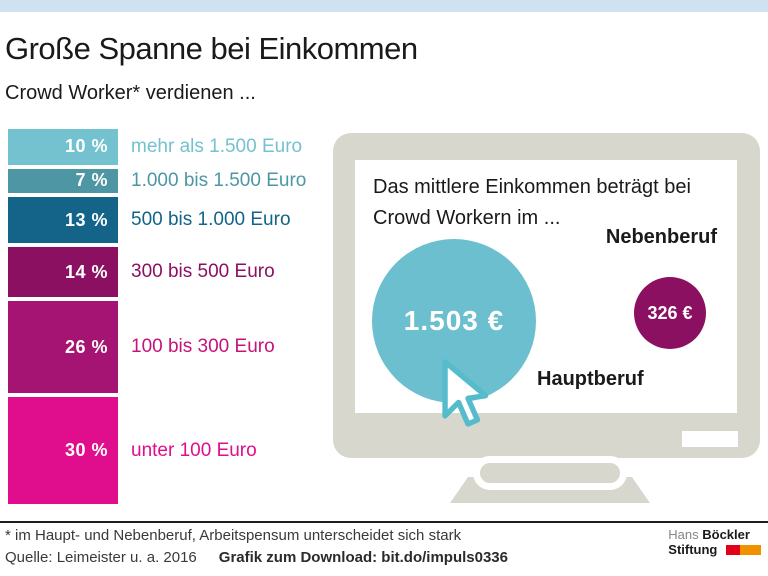 The height and width of the screenshot is (576, 768). I want to click on bar-value-label: 10 %, so click(86, 146).